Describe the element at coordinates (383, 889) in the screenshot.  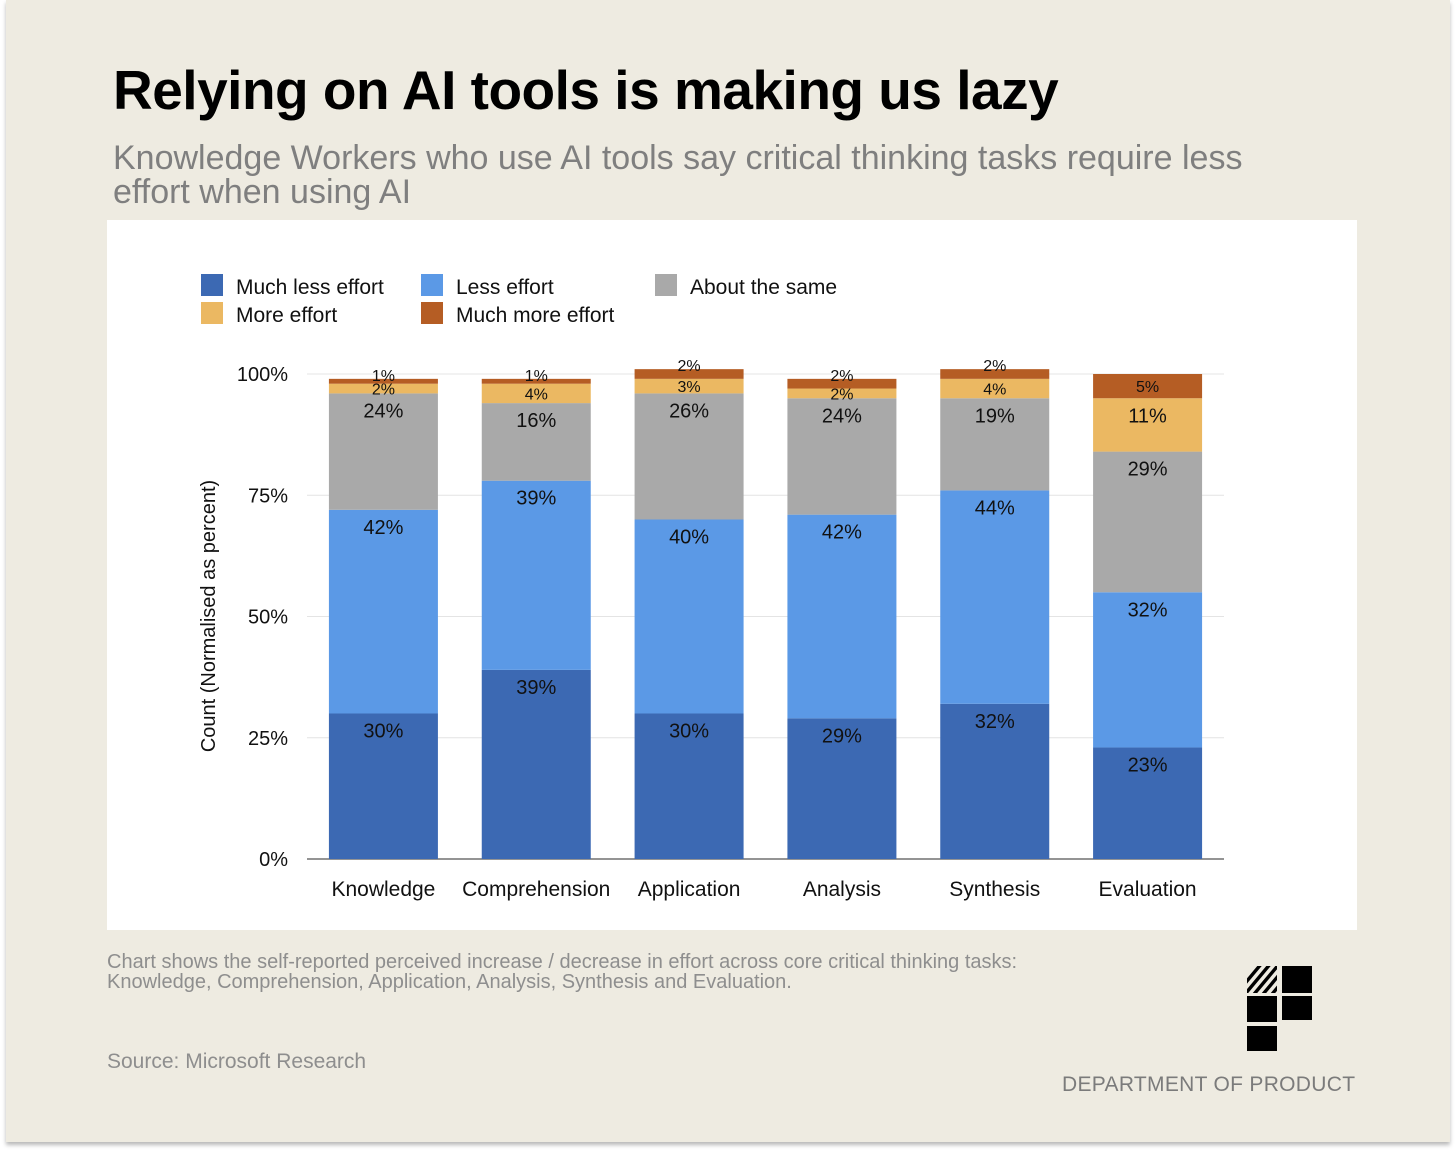
I see `x-tick-label: Knowledge` at that location.